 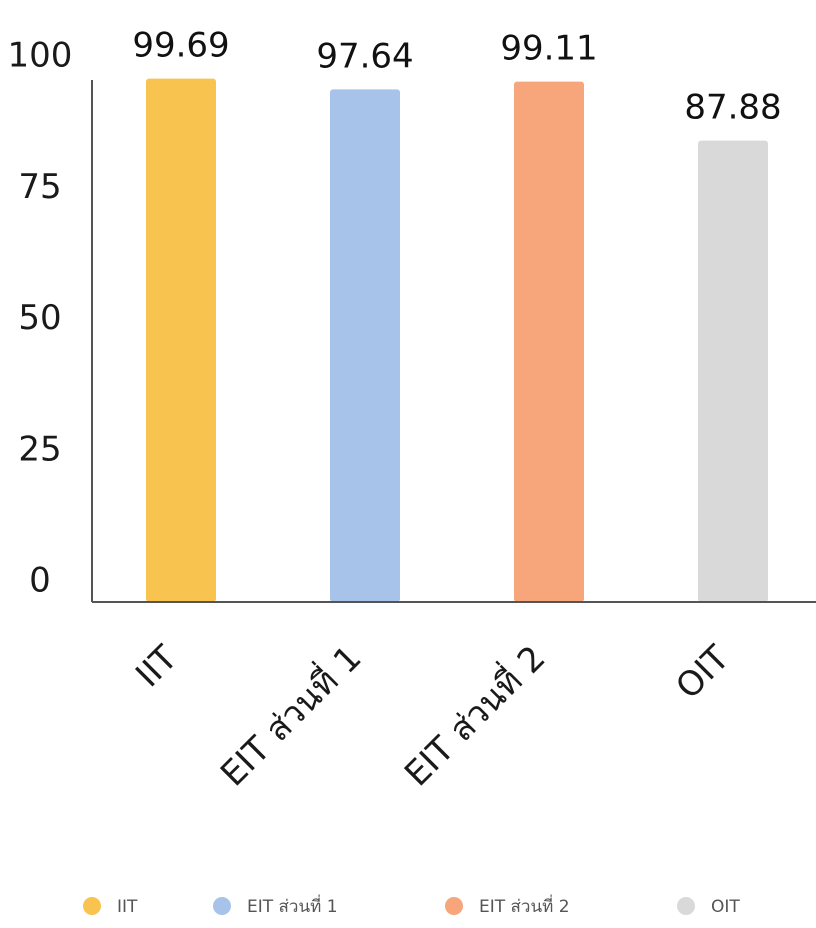 What do you see at coordinates (292, 905) in the screenshot?
I see `legend-label: EIT ส่วนที่ 1` at bounding box center [292, 905].